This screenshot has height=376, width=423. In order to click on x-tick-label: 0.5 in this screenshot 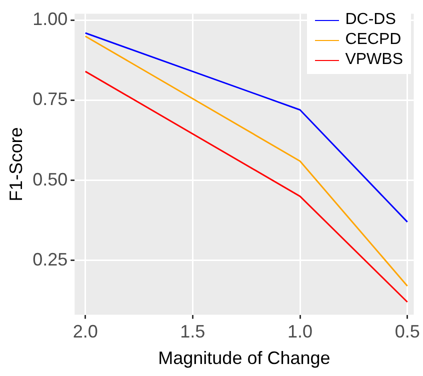, I will do `click(407, 332)`.